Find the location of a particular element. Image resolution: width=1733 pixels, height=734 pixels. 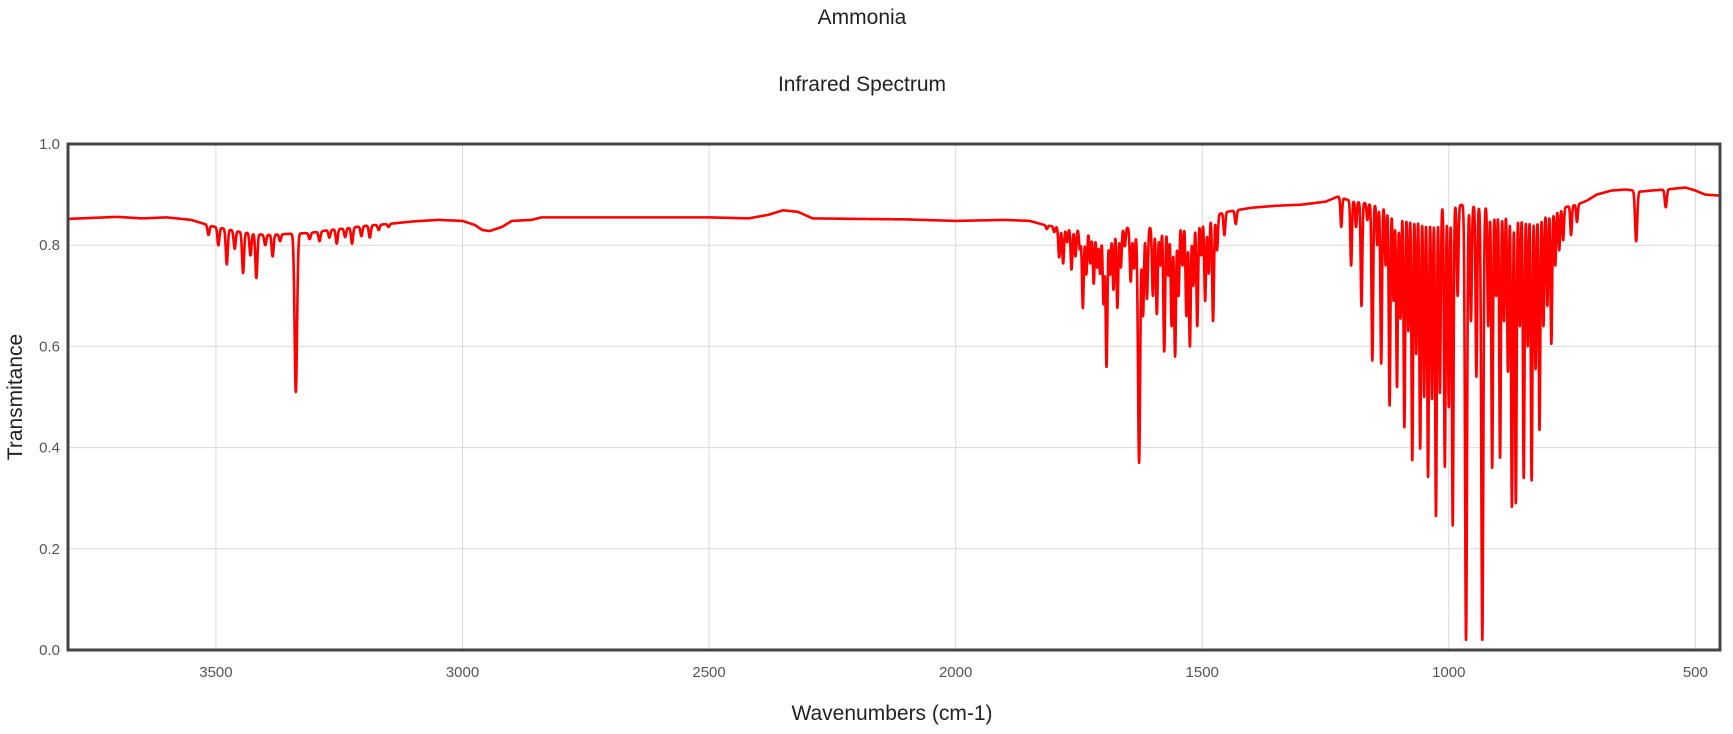

y-axis-ticks: 0.0 0.2 0.4 0.6 0.8 1.0 is located at coordinates (49, 397).